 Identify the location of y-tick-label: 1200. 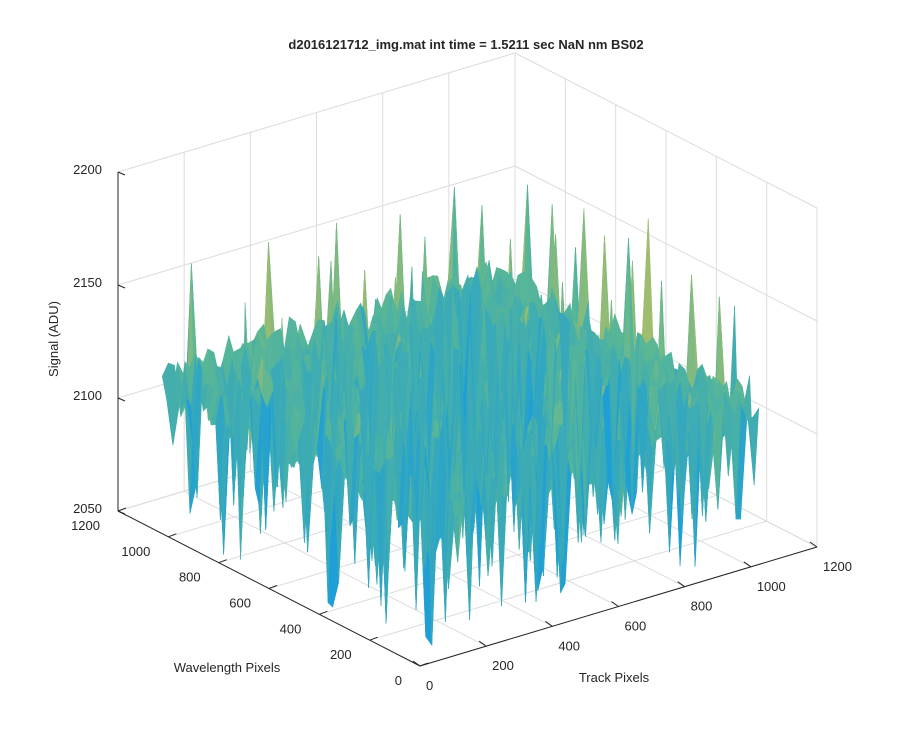
(85, 525).